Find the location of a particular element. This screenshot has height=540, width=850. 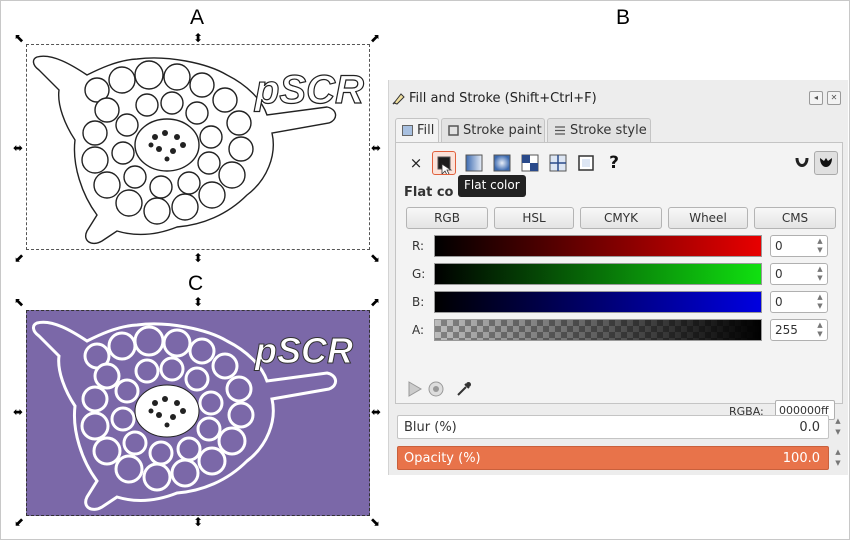

panel-label-b: B is located at coordinates (623, 17).